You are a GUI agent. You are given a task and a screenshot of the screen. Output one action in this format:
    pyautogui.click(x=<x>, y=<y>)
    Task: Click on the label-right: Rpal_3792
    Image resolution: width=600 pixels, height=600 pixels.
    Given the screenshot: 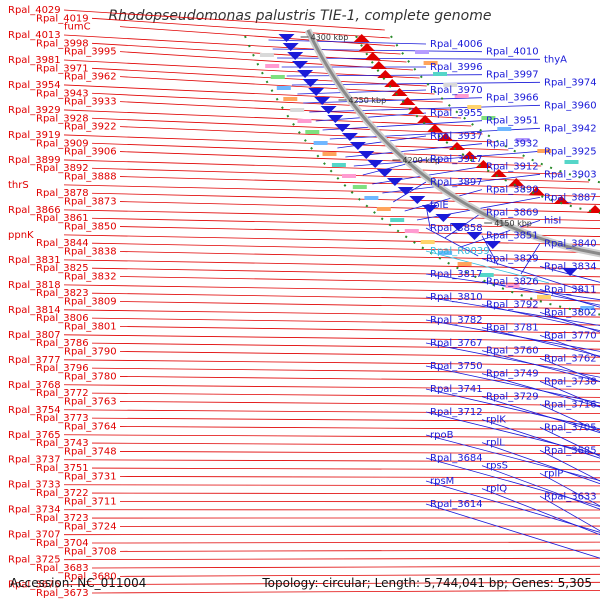 What is the action you would take?
    pyautogui.click(x=512, y=305)
    